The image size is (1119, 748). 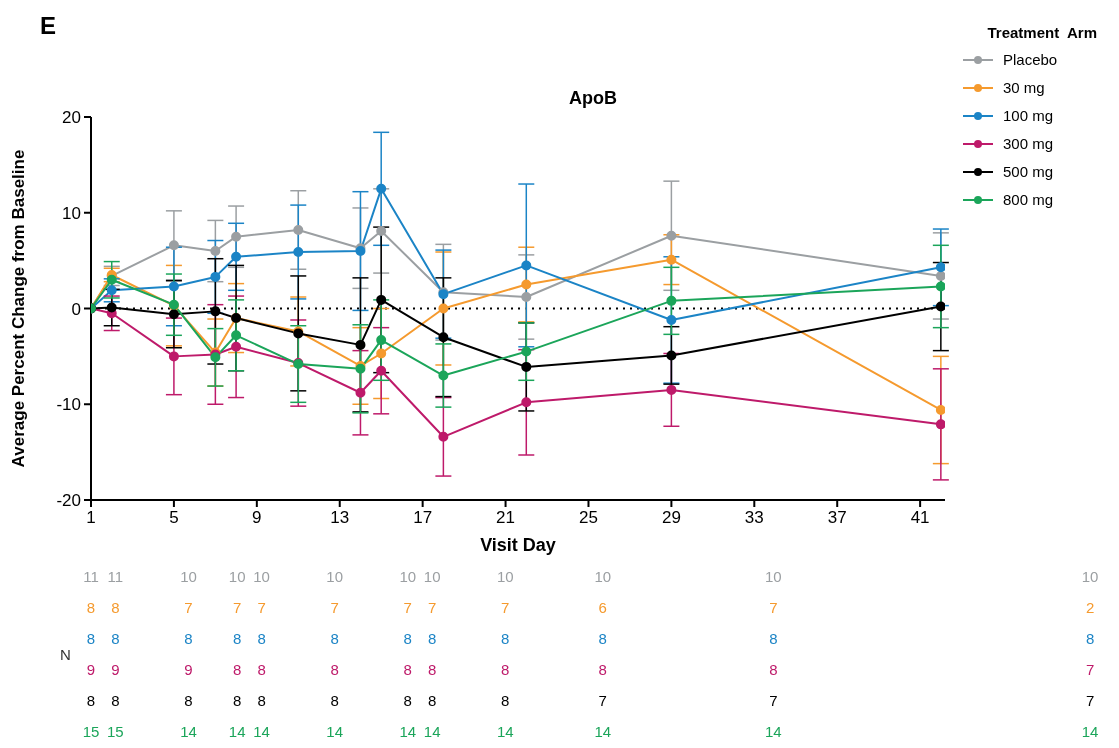 What do you see at coordinates (1028, 172) in the screenshot?
I see `legend-label: 500 mg` at bounding box center [1028, 172].